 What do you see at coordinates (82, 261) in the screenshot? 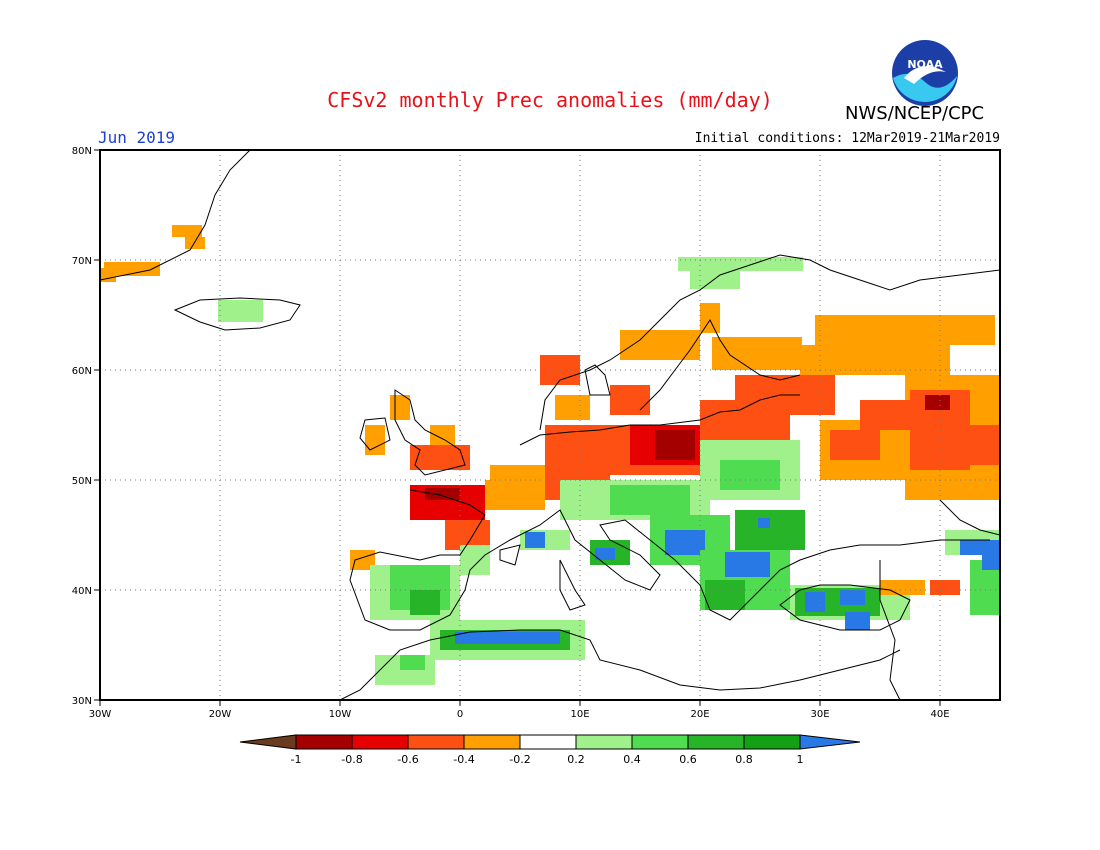
I see `lat-label: 70N` at bounding box center [82, 261].